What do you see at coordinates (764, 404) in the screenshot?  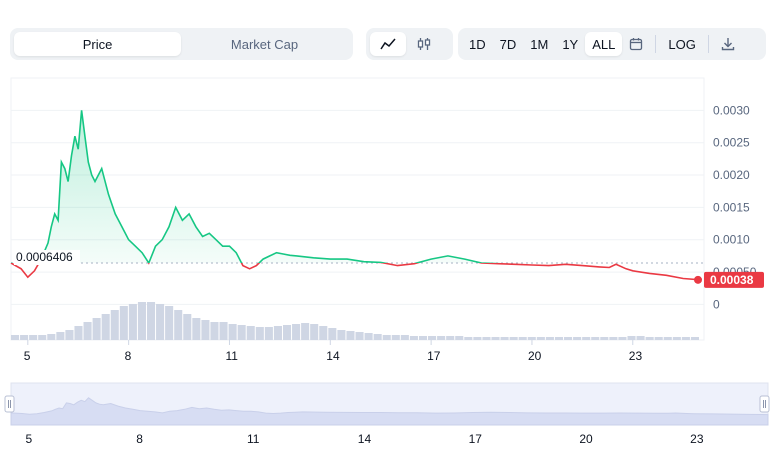 I see `navigator-right-handle` at bounding box center [764, 404].